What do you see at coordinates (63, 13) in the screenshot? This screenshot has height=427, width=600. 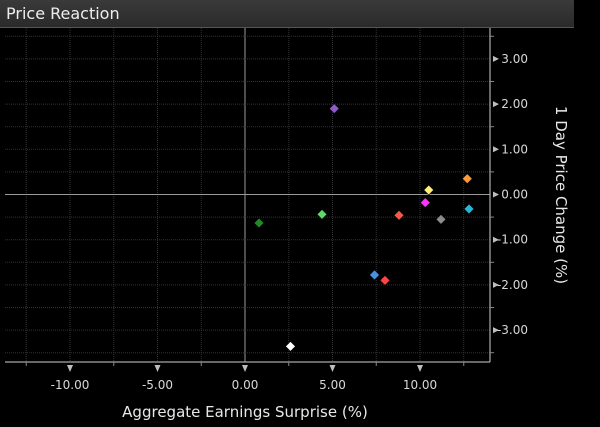 I see `panel-title: Price Reaction` at bounding box center [63, 13].